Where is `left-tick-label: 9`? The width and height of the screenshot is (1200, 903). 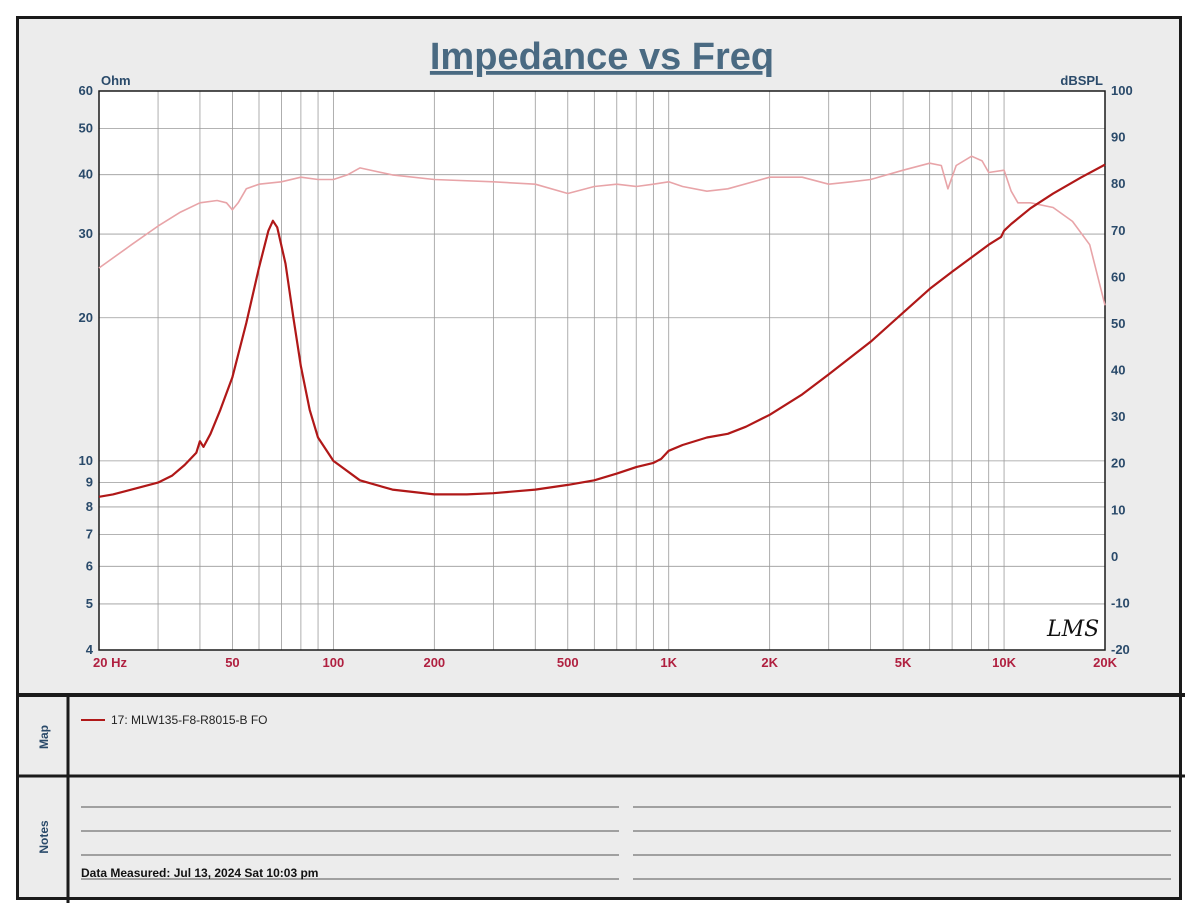 left-tick-label: 9 is located at coordinates (89, 482).